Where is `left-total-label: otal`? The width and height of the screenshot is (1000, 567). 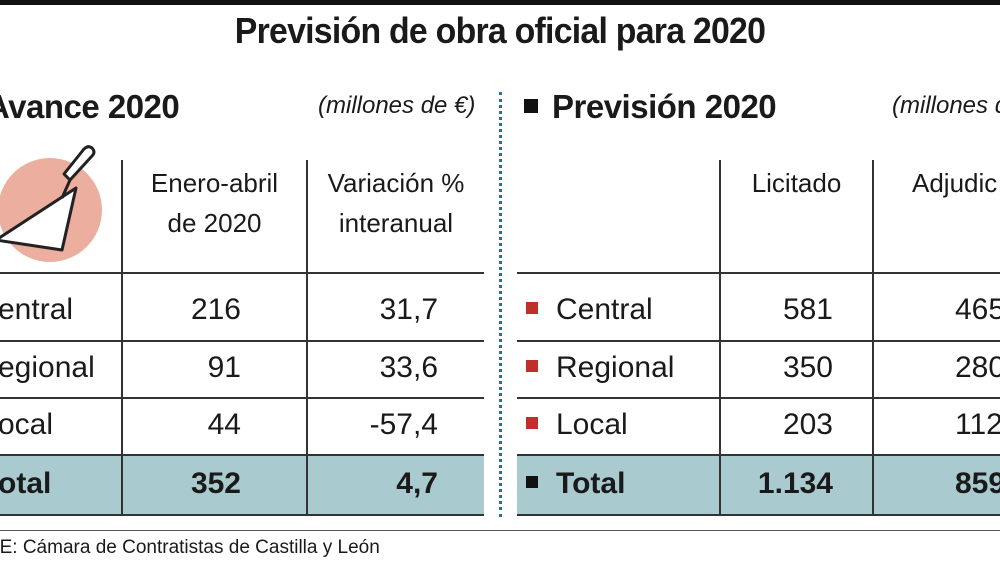
left-total-label: otal is located at coordinates (26, 483).